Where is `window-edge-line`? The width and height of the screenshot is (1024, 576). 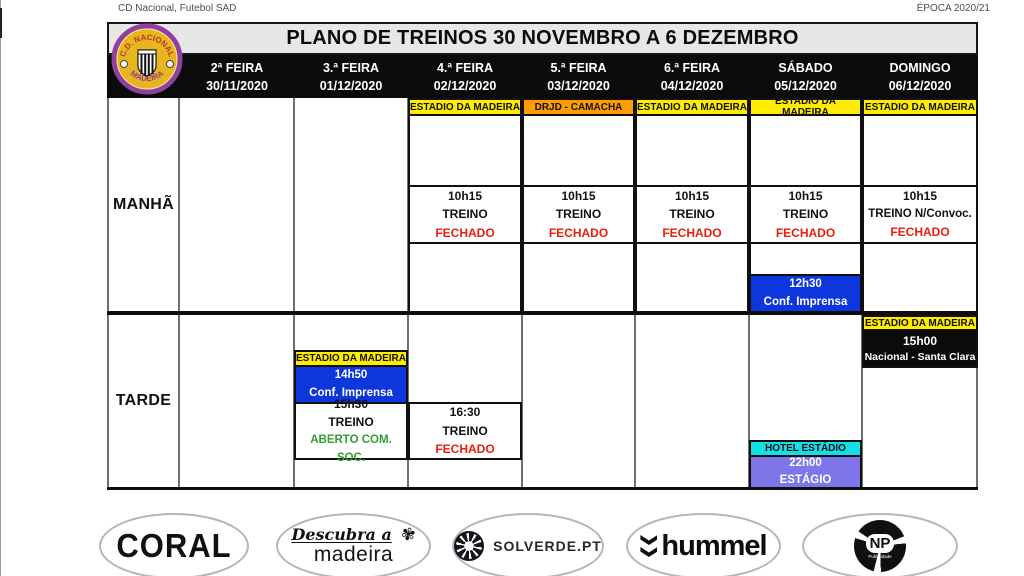
window-edge-line is located at coordinates (0, 288).